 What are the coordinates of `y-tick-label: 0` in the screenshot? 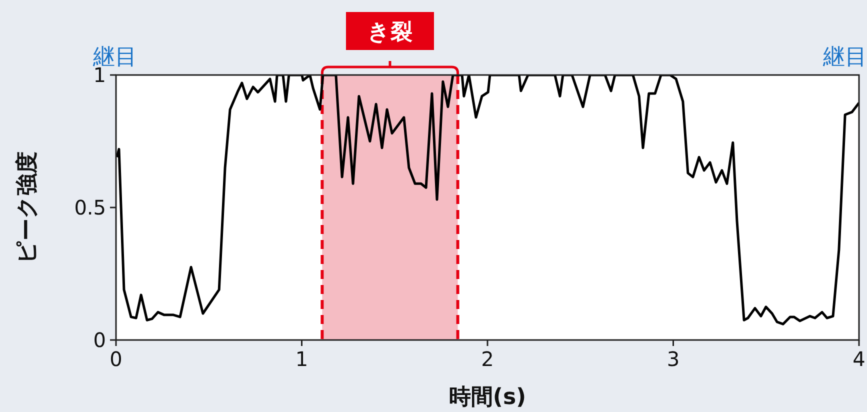 It's located at (99, 340).